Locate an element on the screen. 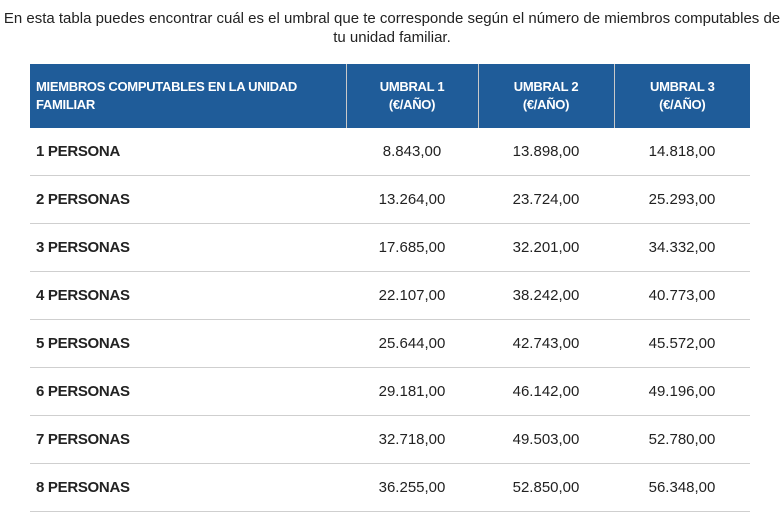  cell-umbral-2: 49.503,00 is located at coordinates (546, 439).